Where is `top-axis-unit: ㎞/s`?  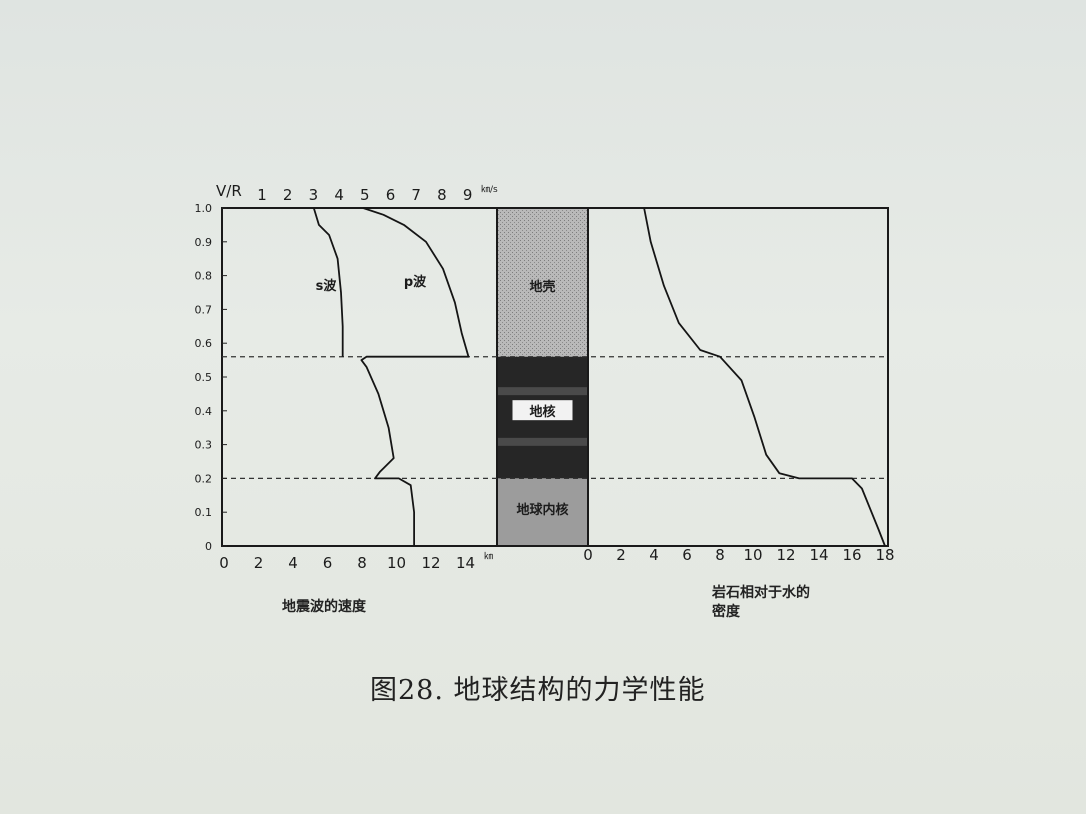 top-axis-unit: ㎞/s is located at coordinates (489, 190).